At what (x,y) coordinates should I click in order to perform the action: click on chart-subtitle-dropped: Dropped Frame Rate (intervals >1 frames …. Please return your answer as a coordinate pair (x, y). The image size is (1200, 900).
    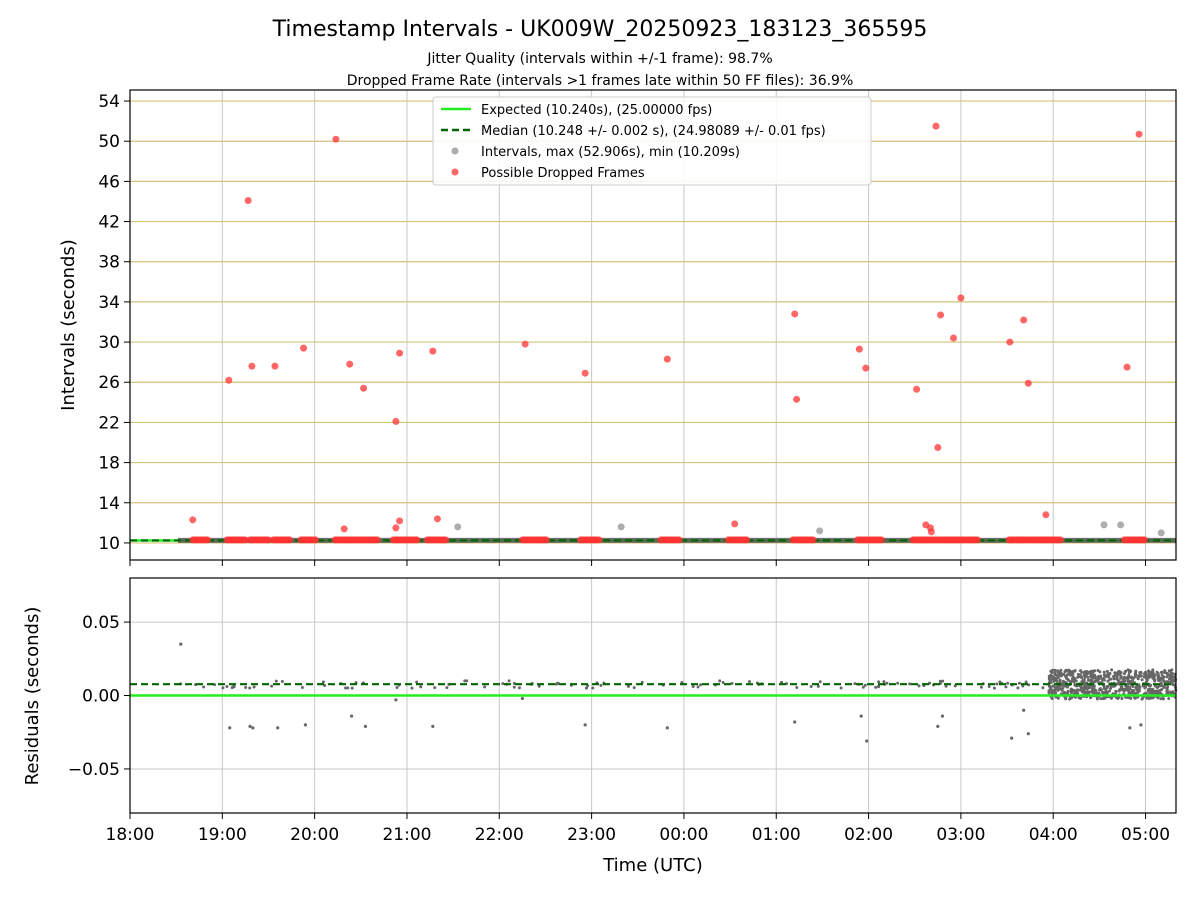
    Looking at the image, I should click on (600, 81).